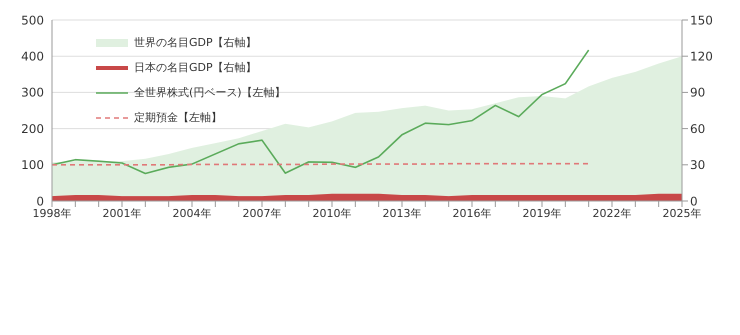  What do you see at coordinates (195, 67) in the screenshot?
I see `legend-label: 日本の名目GDP【右軸】` at bounding box center [195, 67].